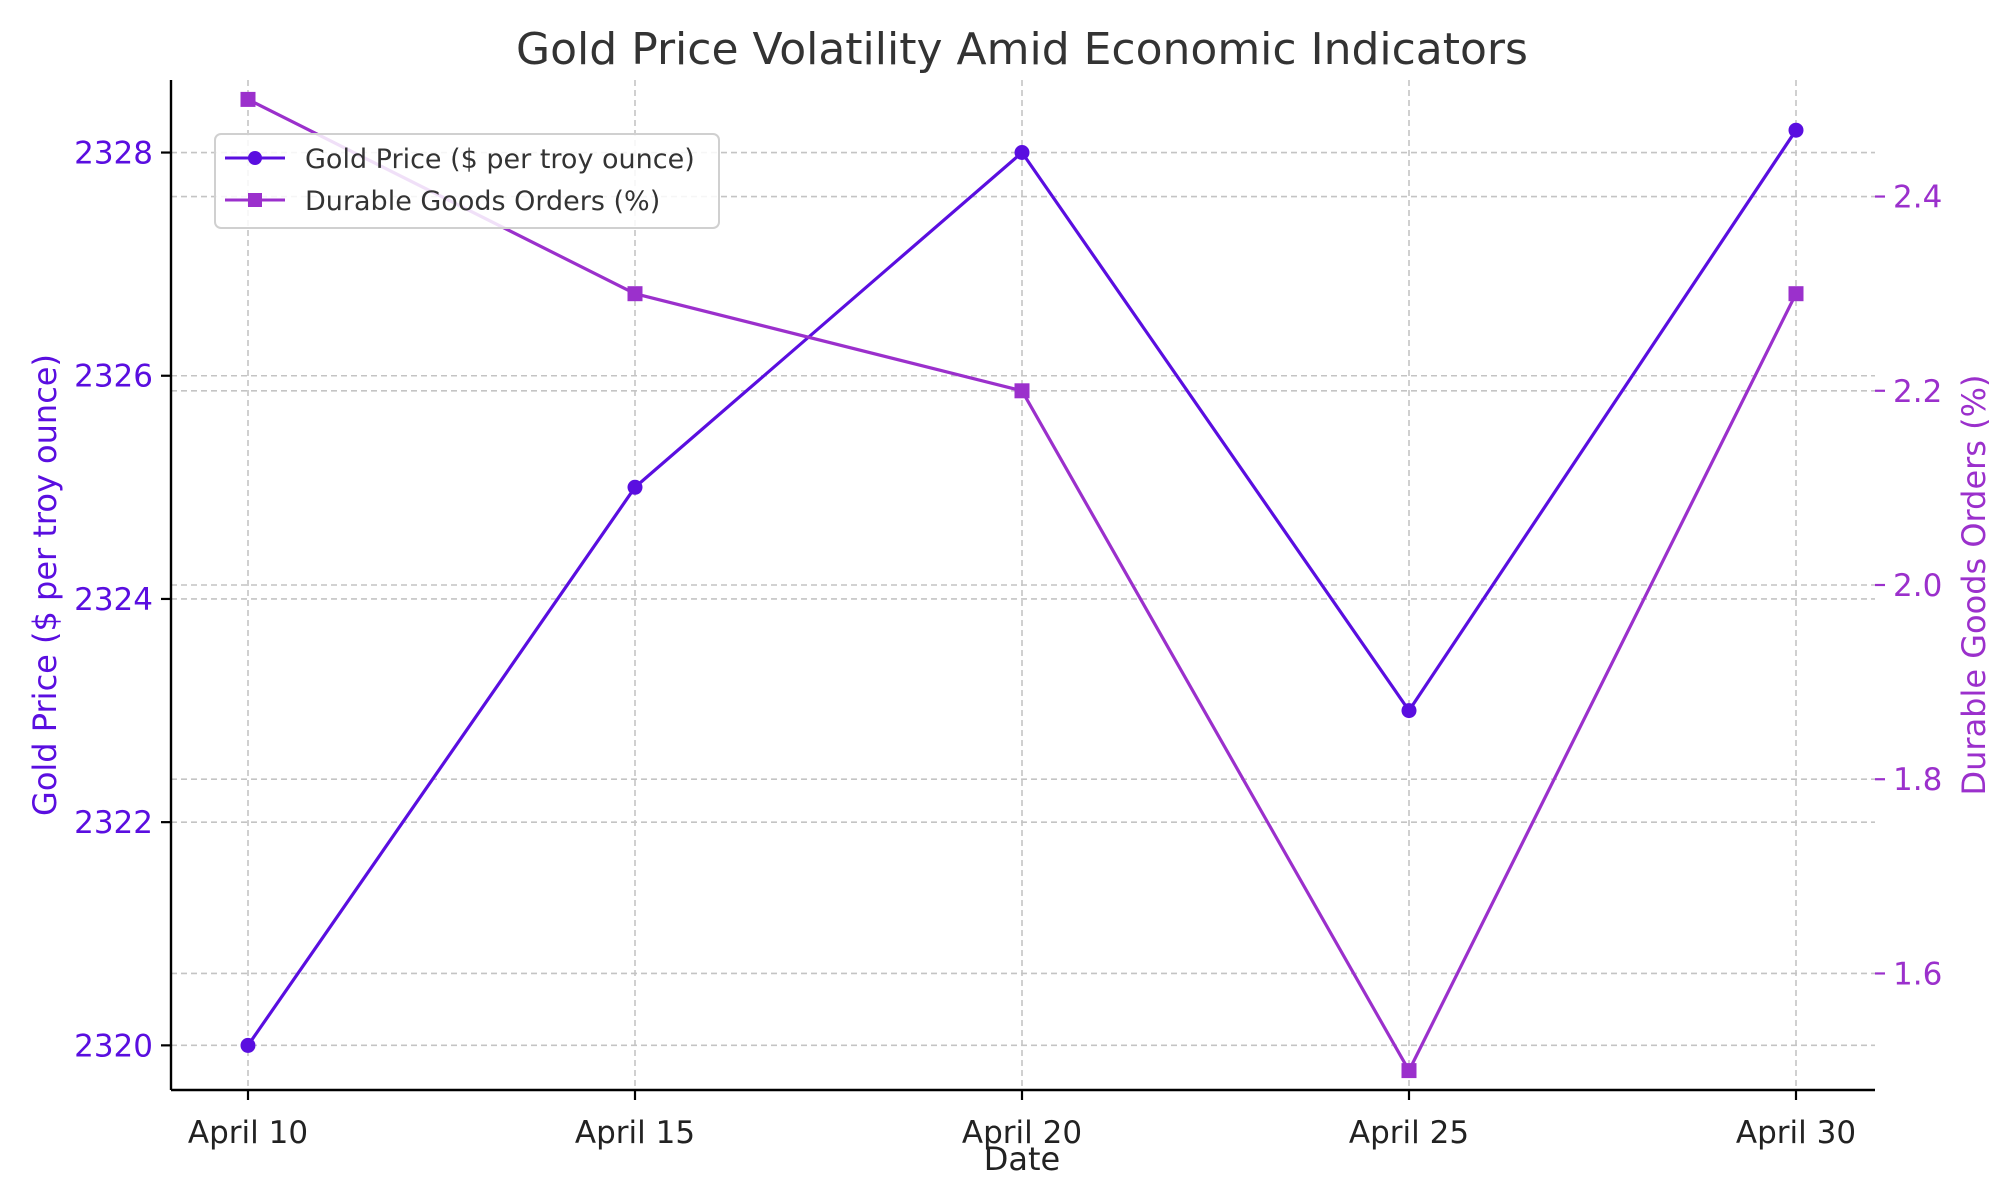  What do you see at coordinates (113, 1046) in the screenshot?
I see `left-y-tick-label: 2320` at bounding box center [113, 1046].